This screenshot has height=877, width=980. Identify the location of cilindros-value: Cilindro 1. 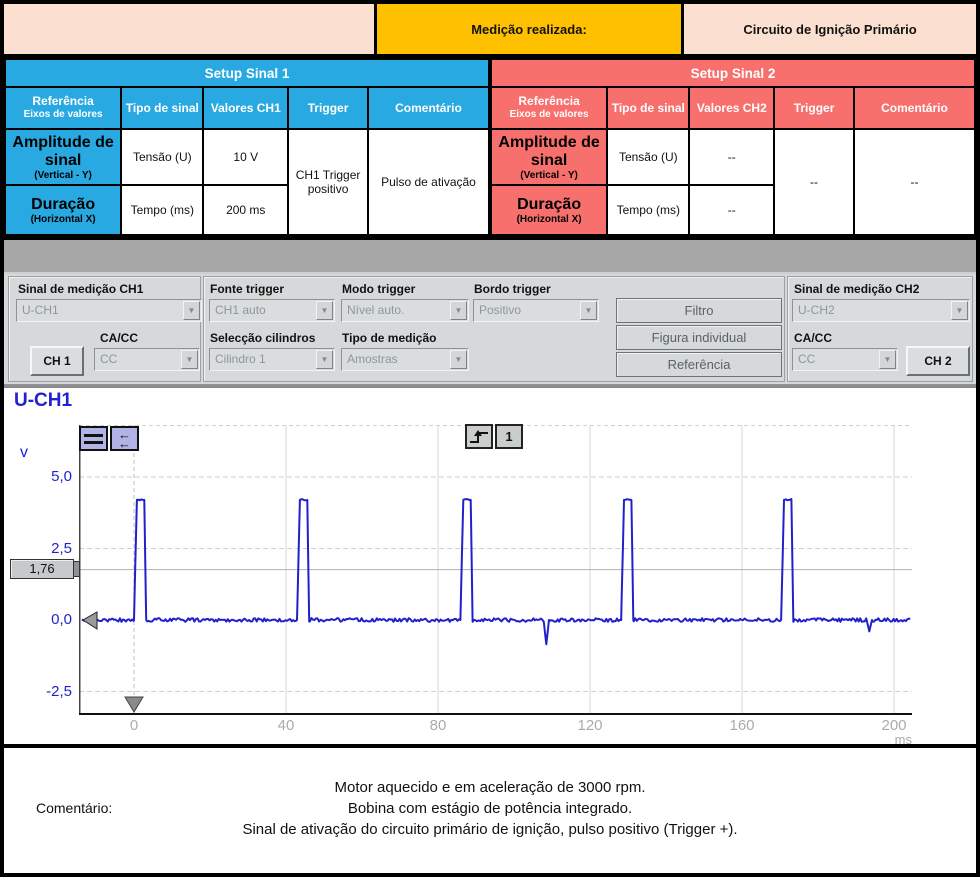
(240, 359).